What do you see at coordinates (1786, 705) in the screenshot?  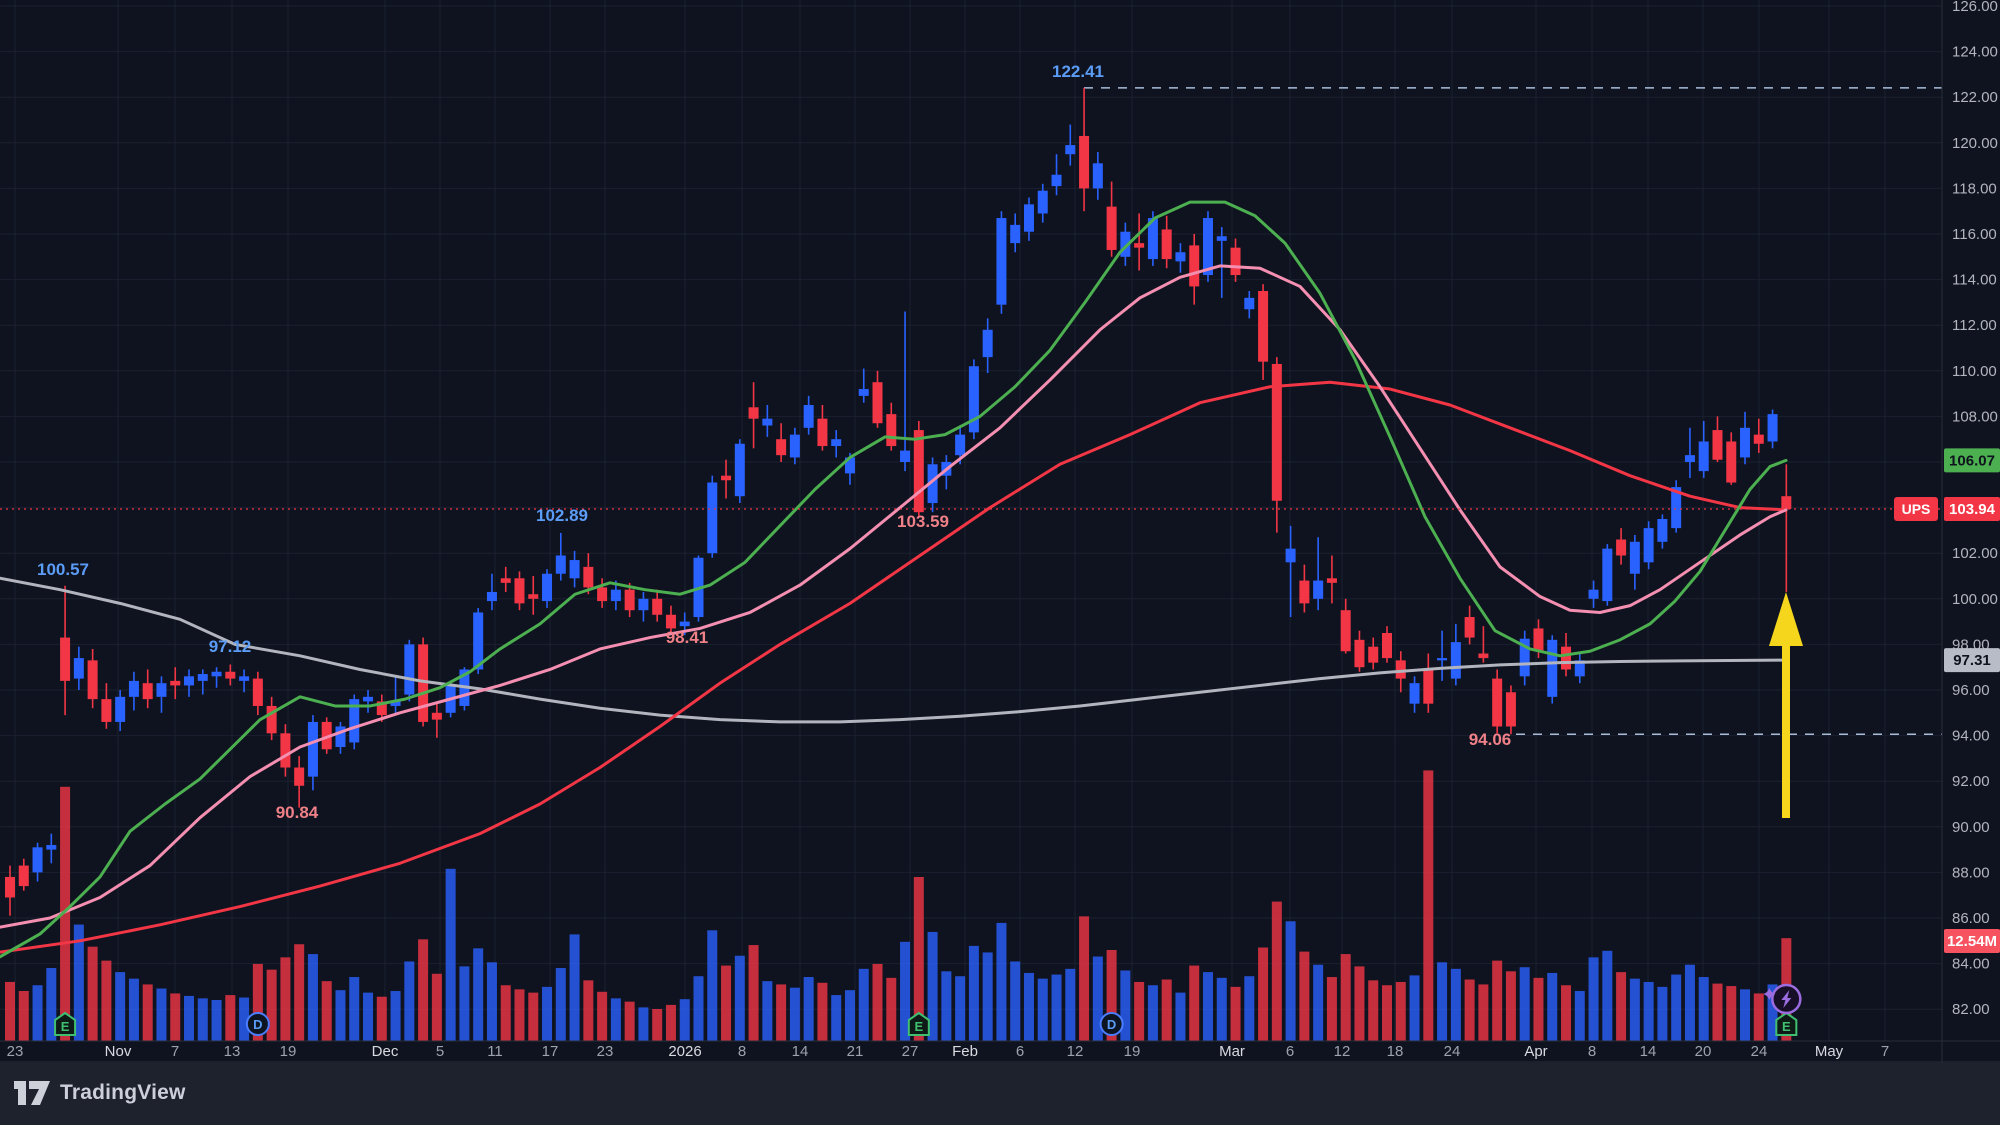 I see `yellow-up-arrow` at bounding box center [1786, 705].